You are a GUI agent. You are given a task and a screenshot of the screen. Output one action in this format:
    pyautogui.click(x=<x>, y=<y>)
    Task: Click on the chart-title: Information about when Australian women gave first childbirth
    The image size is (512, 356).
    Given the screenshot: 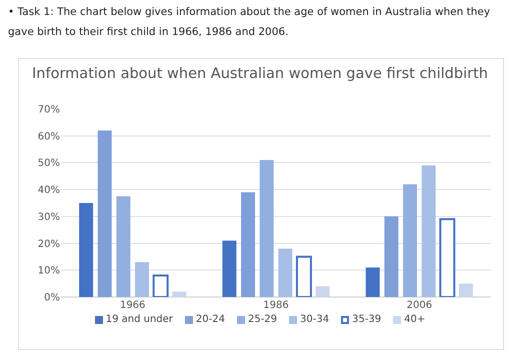 What is the action you would take?
    pyautogui.click(x=260, y=74)
    